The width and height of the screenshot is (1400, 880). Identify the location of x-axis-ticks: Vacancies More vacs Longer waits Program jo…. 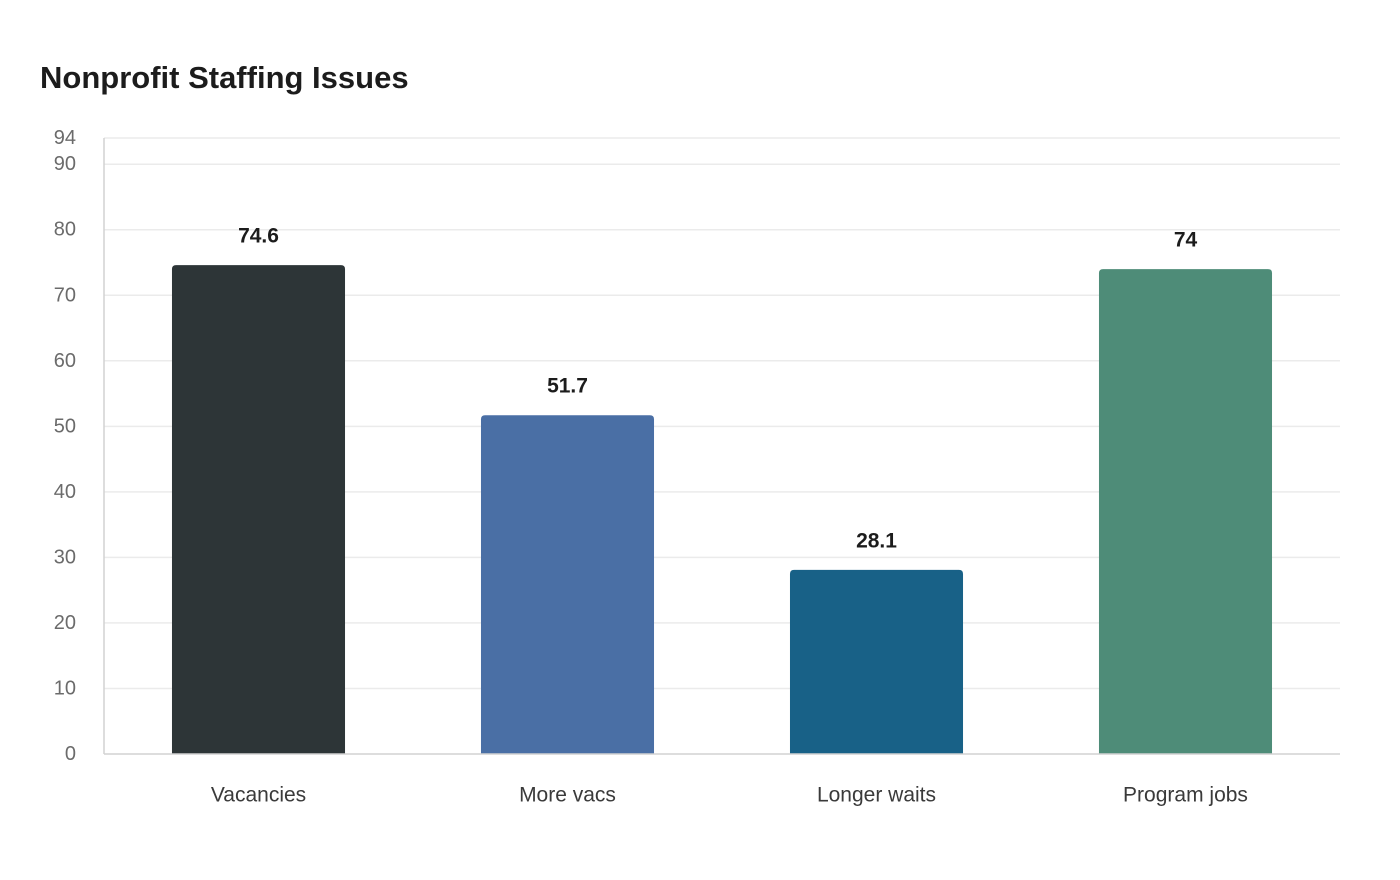
(729, 795).